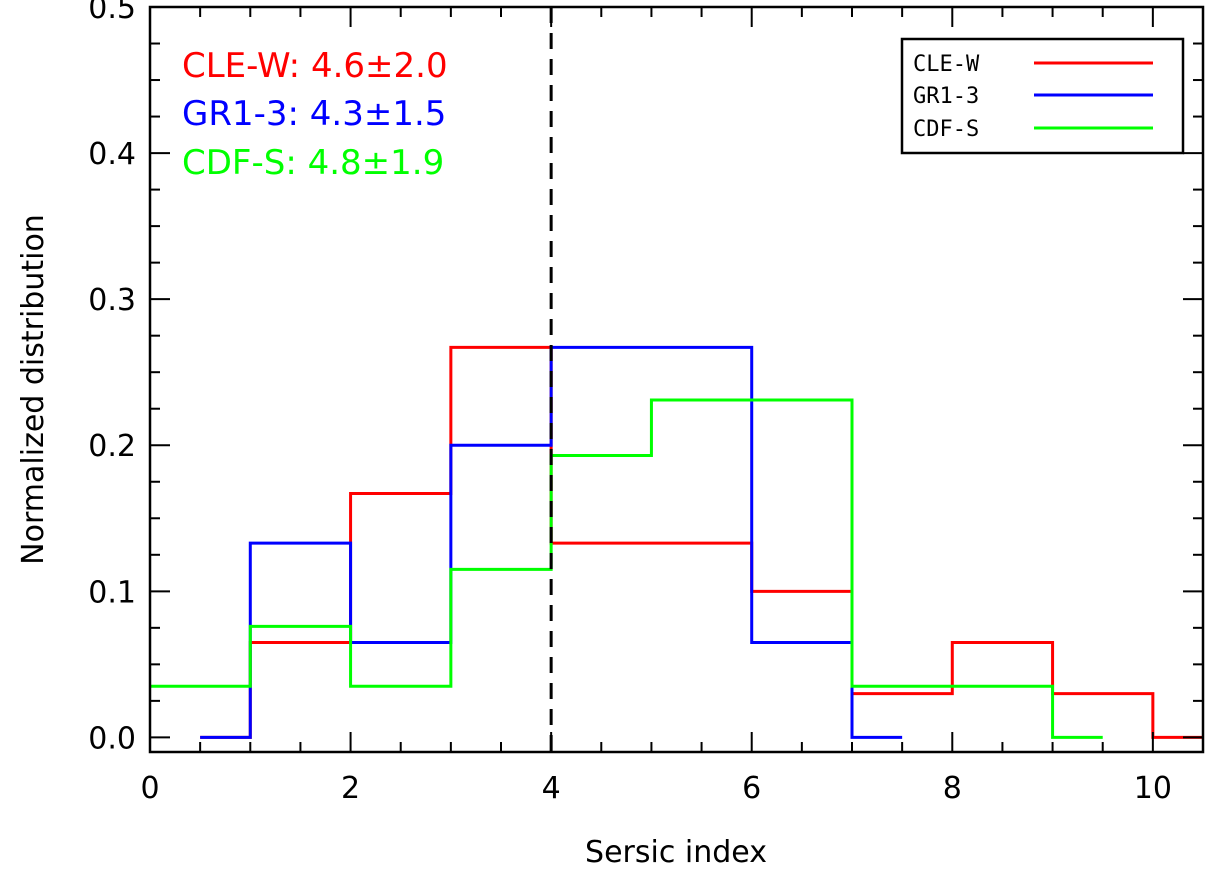  I want to click on x-tick-label: 10, so click(1153, 788).